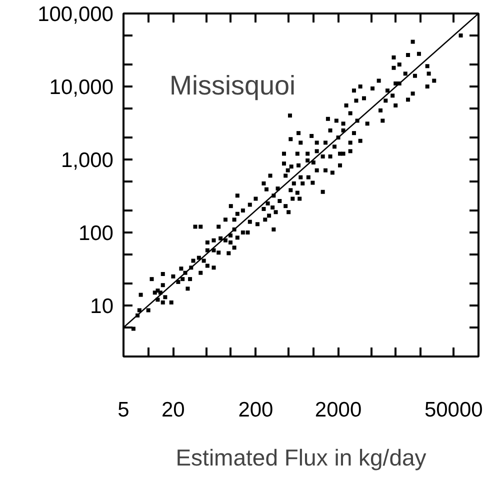 The width and height of the screenshot is (494, 485). Describe the element at coordinates (233, 85) in the screenshot. I see `annotation: Missisquoi` at that location.